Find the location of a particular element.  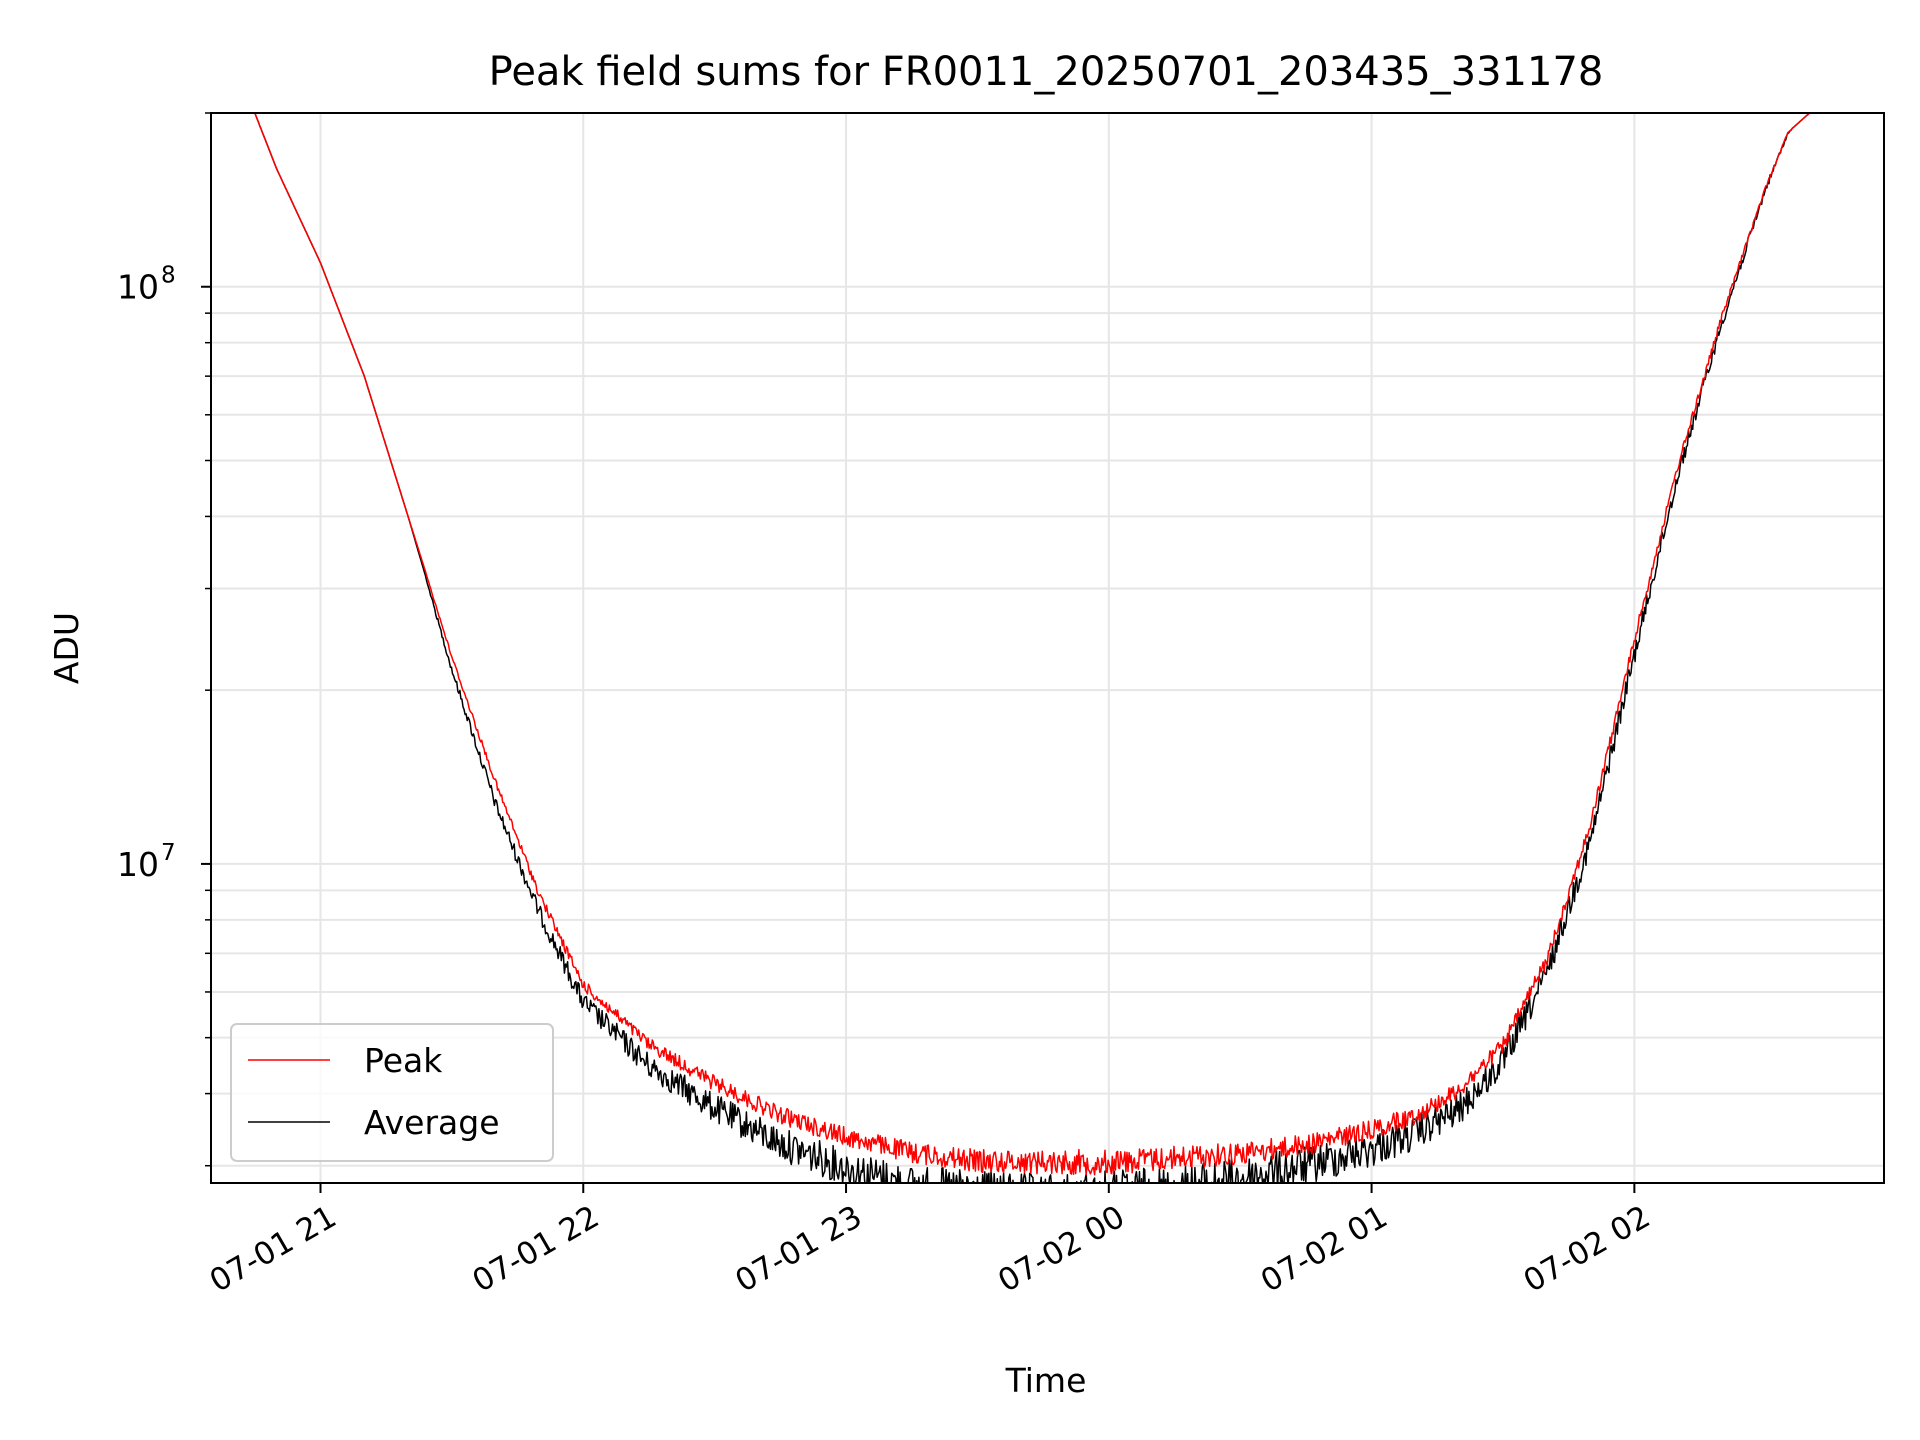

y-tick-label-exponent: 8 is located at coordinates (168, 276).